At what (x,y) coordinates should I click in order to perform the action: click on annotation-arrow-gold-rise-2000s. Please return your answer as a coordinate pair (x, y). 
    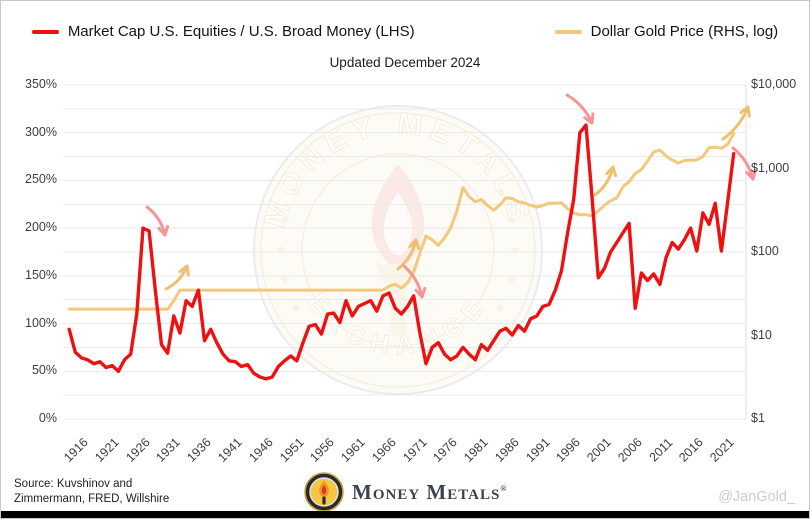
    Looking at the image, I should click on (605, 181).